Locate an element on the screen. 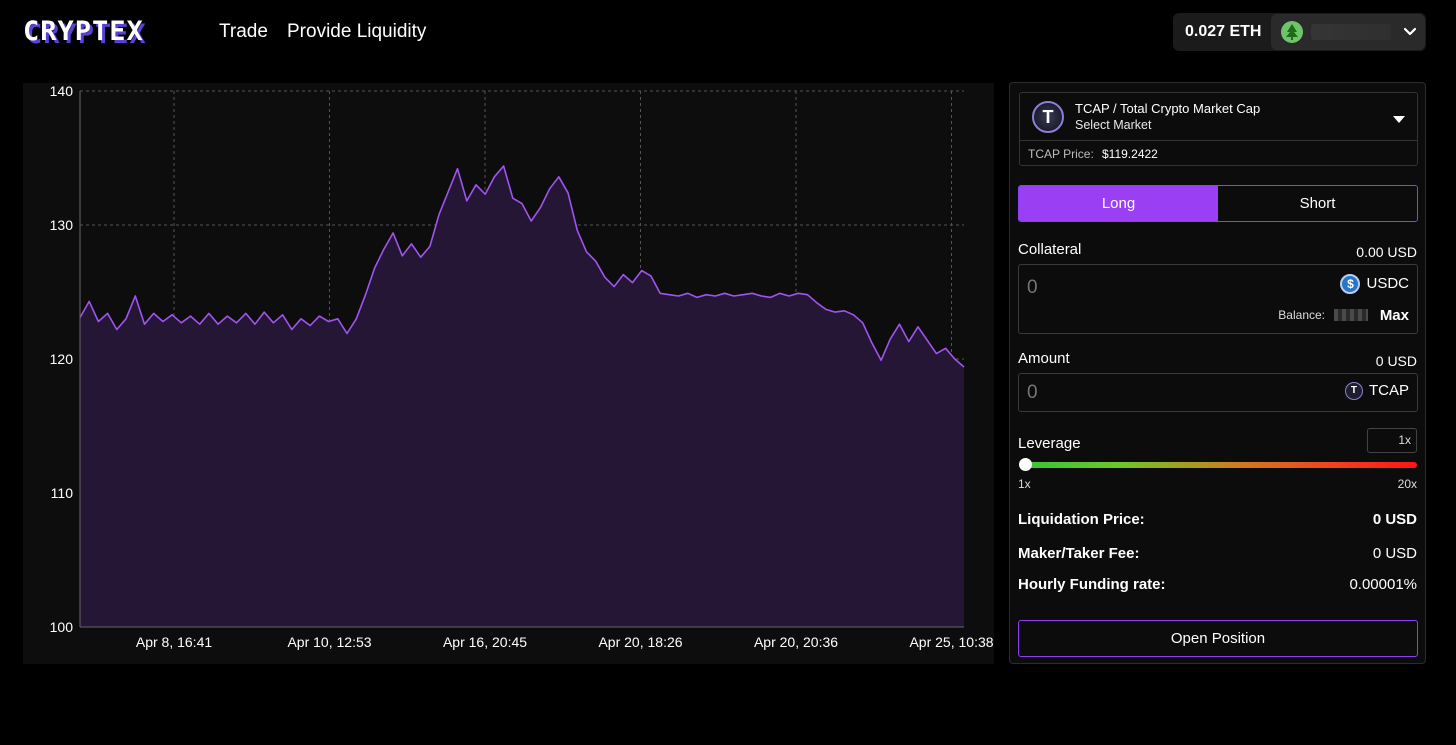 The height and width of the screenshot is (745, 1456). collateral-input is located at coordinates (1147, 288).